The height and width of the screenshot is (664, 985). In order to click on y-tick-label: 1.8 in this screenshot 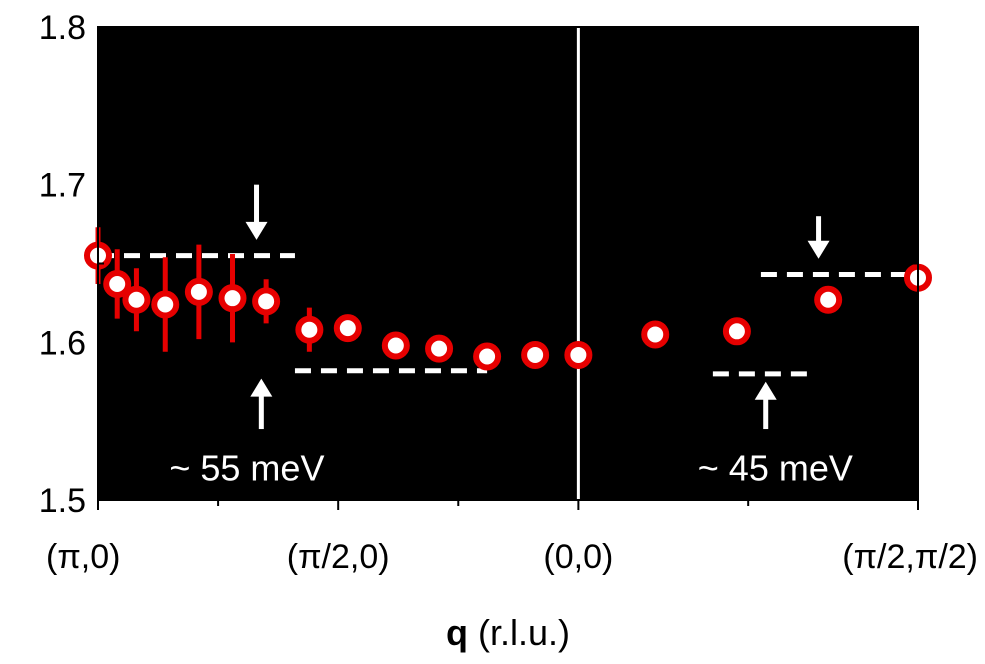, I will do `click(62, 28)`.